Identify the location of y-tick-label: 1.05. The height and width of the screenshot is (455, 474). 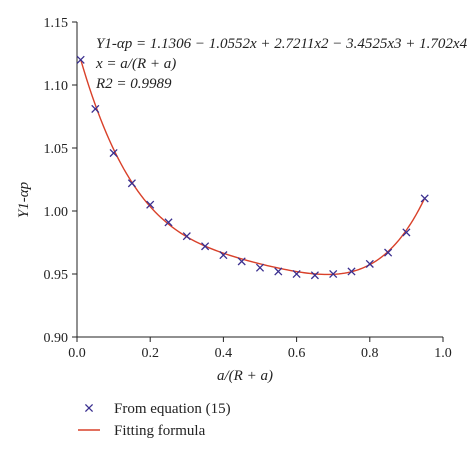
(56, 149).